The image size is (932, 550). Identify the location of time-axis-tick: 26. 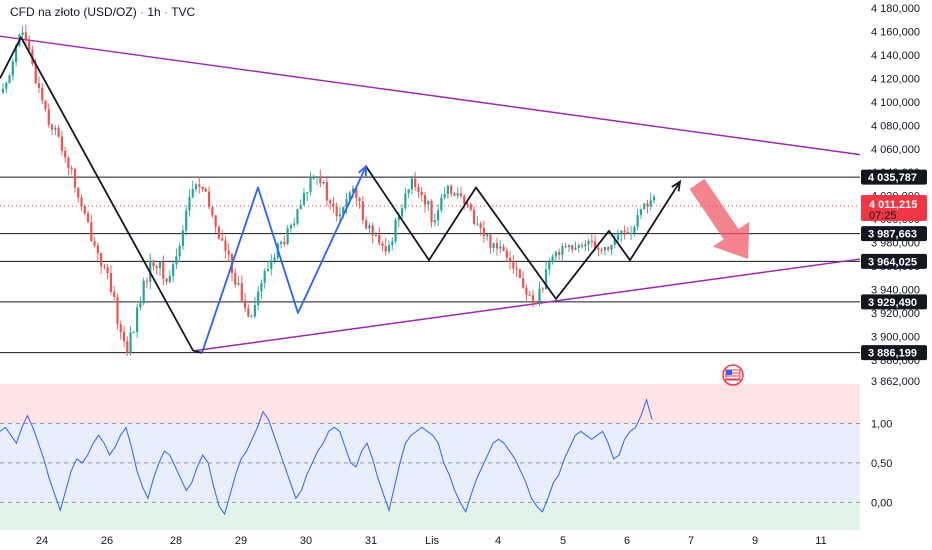
(107, 541).